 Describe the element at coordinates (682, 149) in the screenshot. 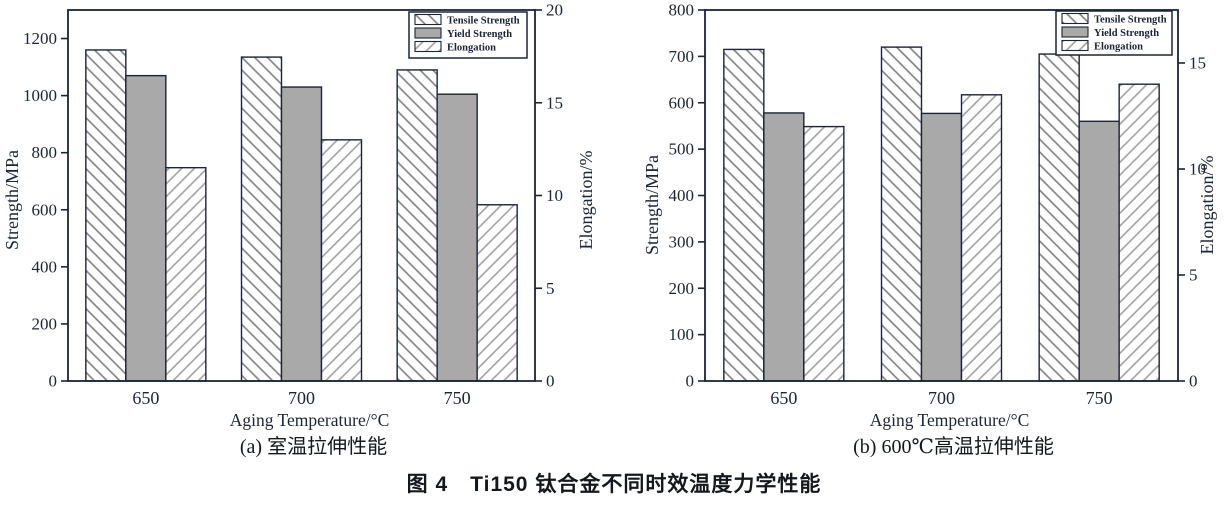

I see `y-left-tick-label: 500` at that location.